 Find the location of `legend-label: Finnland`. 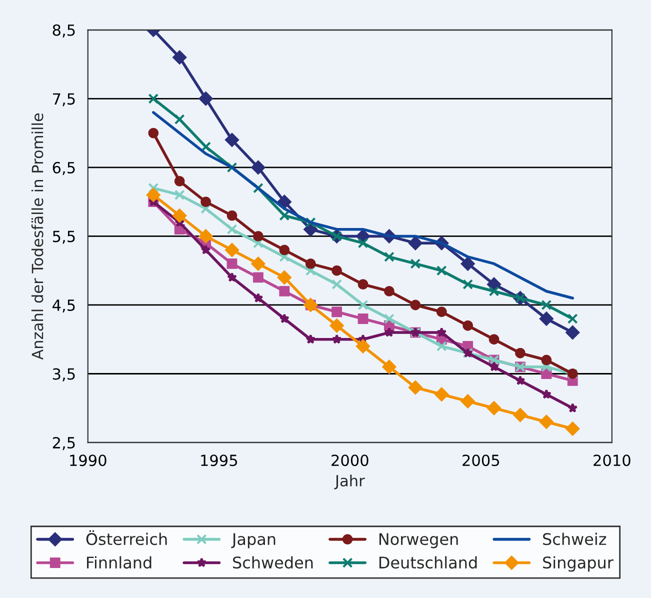

legend-label: Finnland is located at coordinates (119, 562).